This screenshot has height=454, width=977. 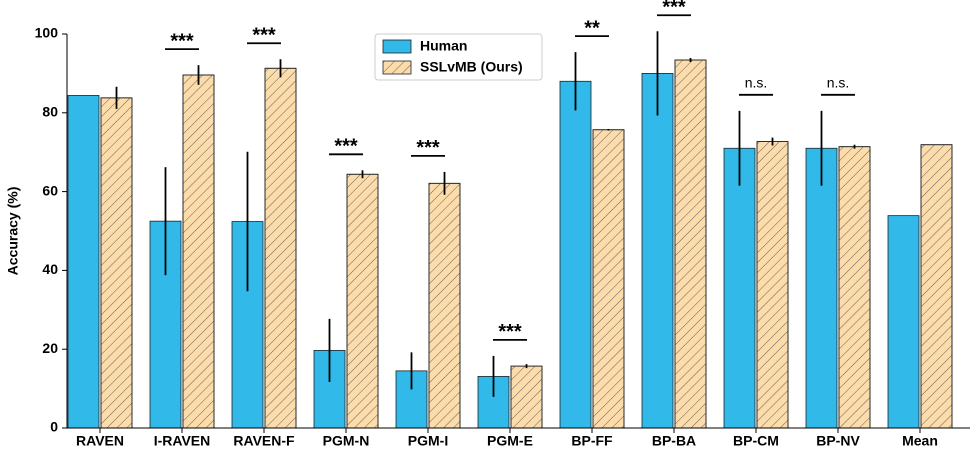 What do you see at coordinates (100, 441) in the screenshot?
I see `x-tick-label: RAVEN` at bounding box center [100, 441].